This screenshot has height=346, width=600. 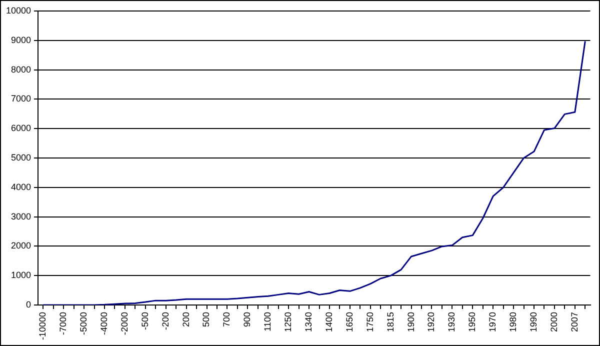 What do you see at coordinates (309, 322) in the screenshot?
I see `x-tick-label: 1340` at bounding box center [309, 322].